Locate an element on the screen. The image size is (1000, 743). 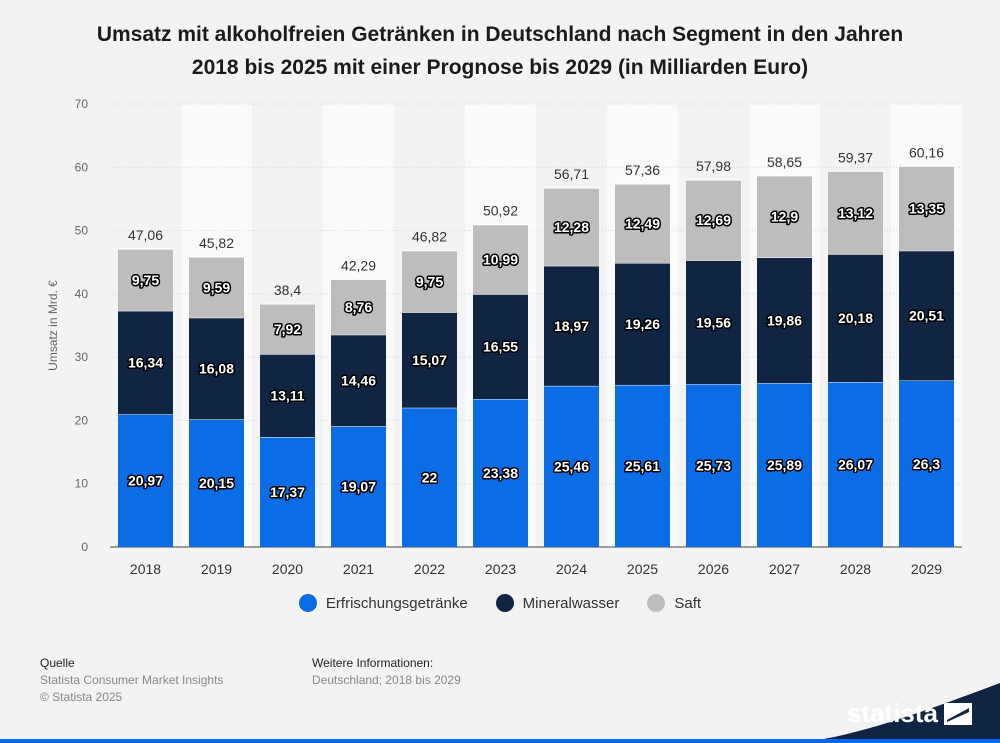
data-label: 12,69 is located at coordinates (713, 220).